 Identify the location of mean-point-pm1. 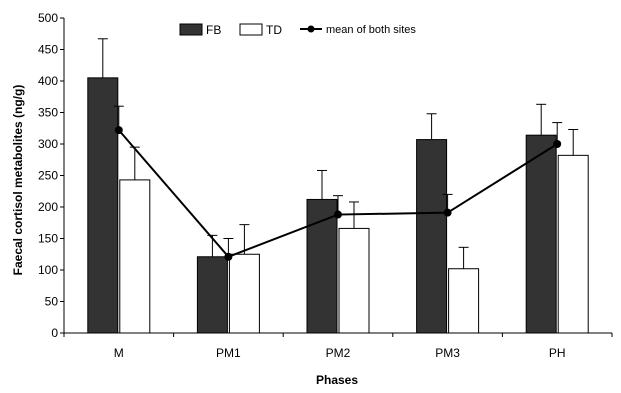
(228, 256).